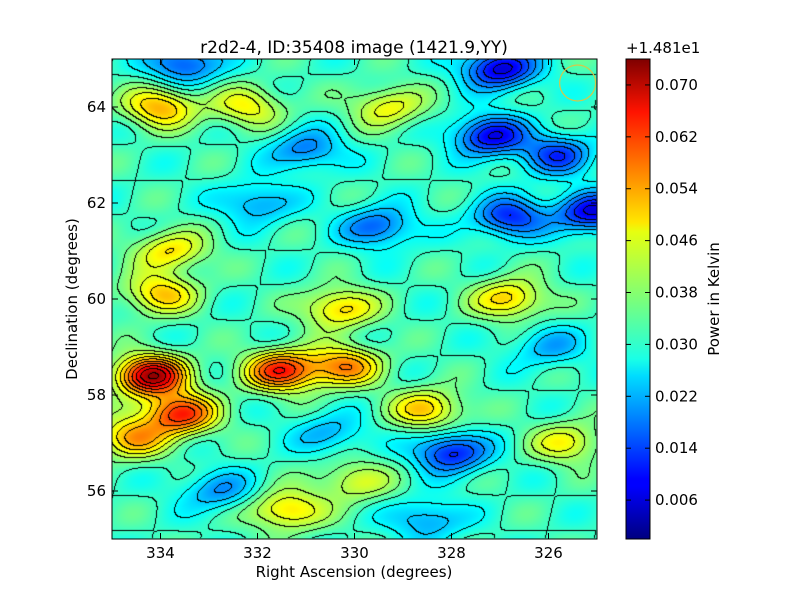 The width and height of the screenshot is (800, 600). Describe the element at coordinates (354, 553) in the screenshot. I see `x-tick-label: 330` at that location.